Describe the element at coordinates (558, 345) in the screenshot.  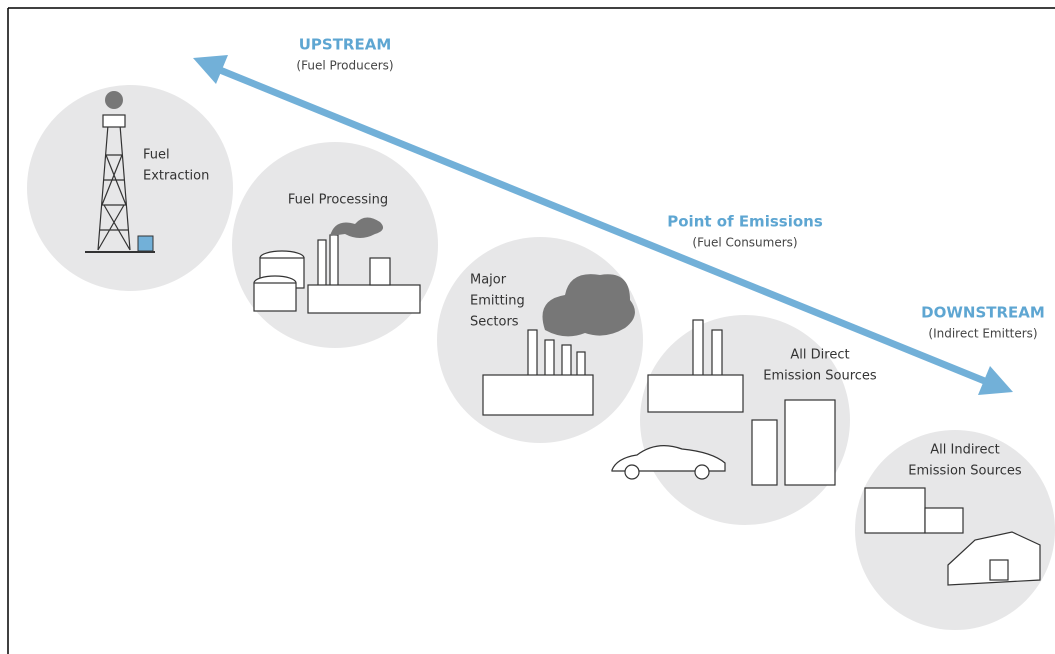
I see `power-plant-icon` at that location.